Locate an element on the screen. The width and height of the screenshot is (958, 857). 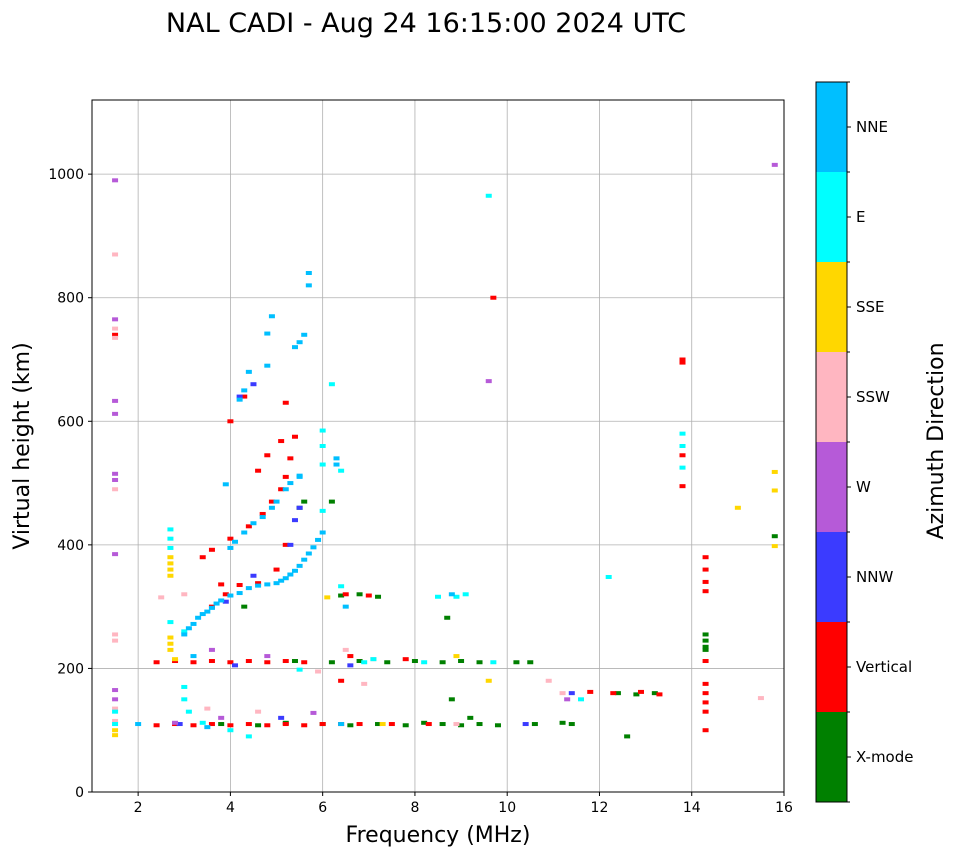
y-tick-label: 200 is located at coordinates (70, 669).